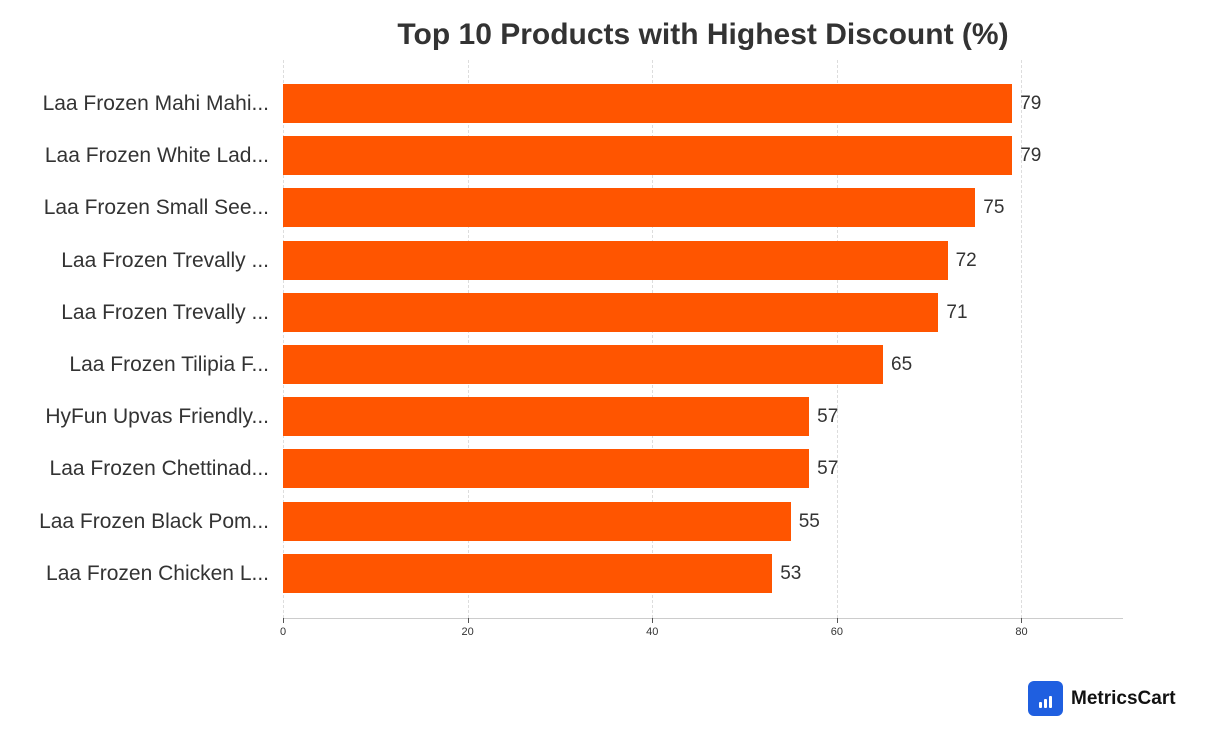 This screenshot has width=1207, height=747. Describe the element at coordinates (994, 208) in the screenshot. I see `value-label: 75` at that location.